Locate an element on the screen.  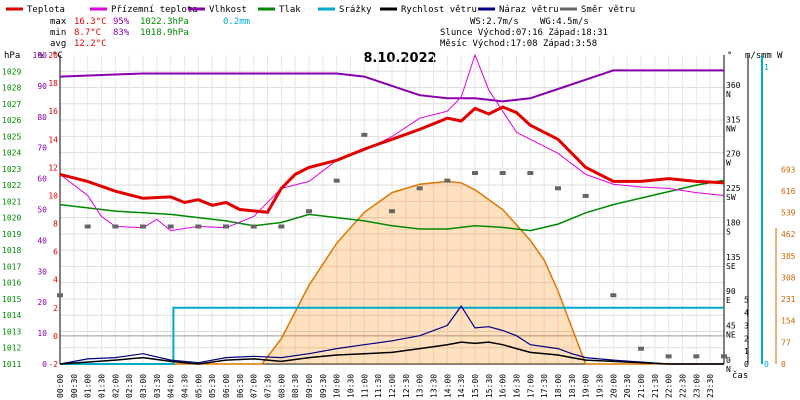
tick-label-time: 23:00 is located at coordinates (696, 386).